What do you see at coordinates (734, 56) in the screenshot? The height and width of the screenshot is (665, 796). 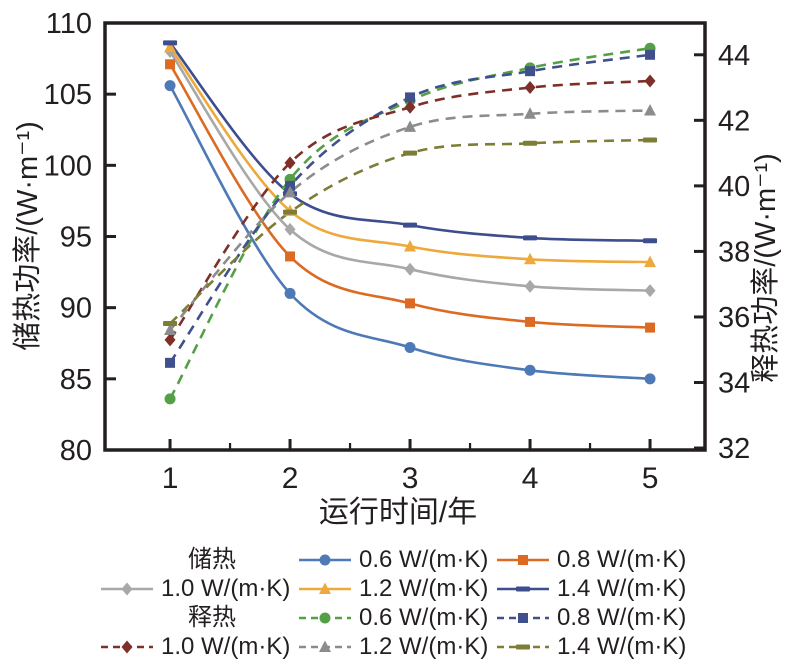 I see `right-tick-label: 44` at bounding box center [734, 56].